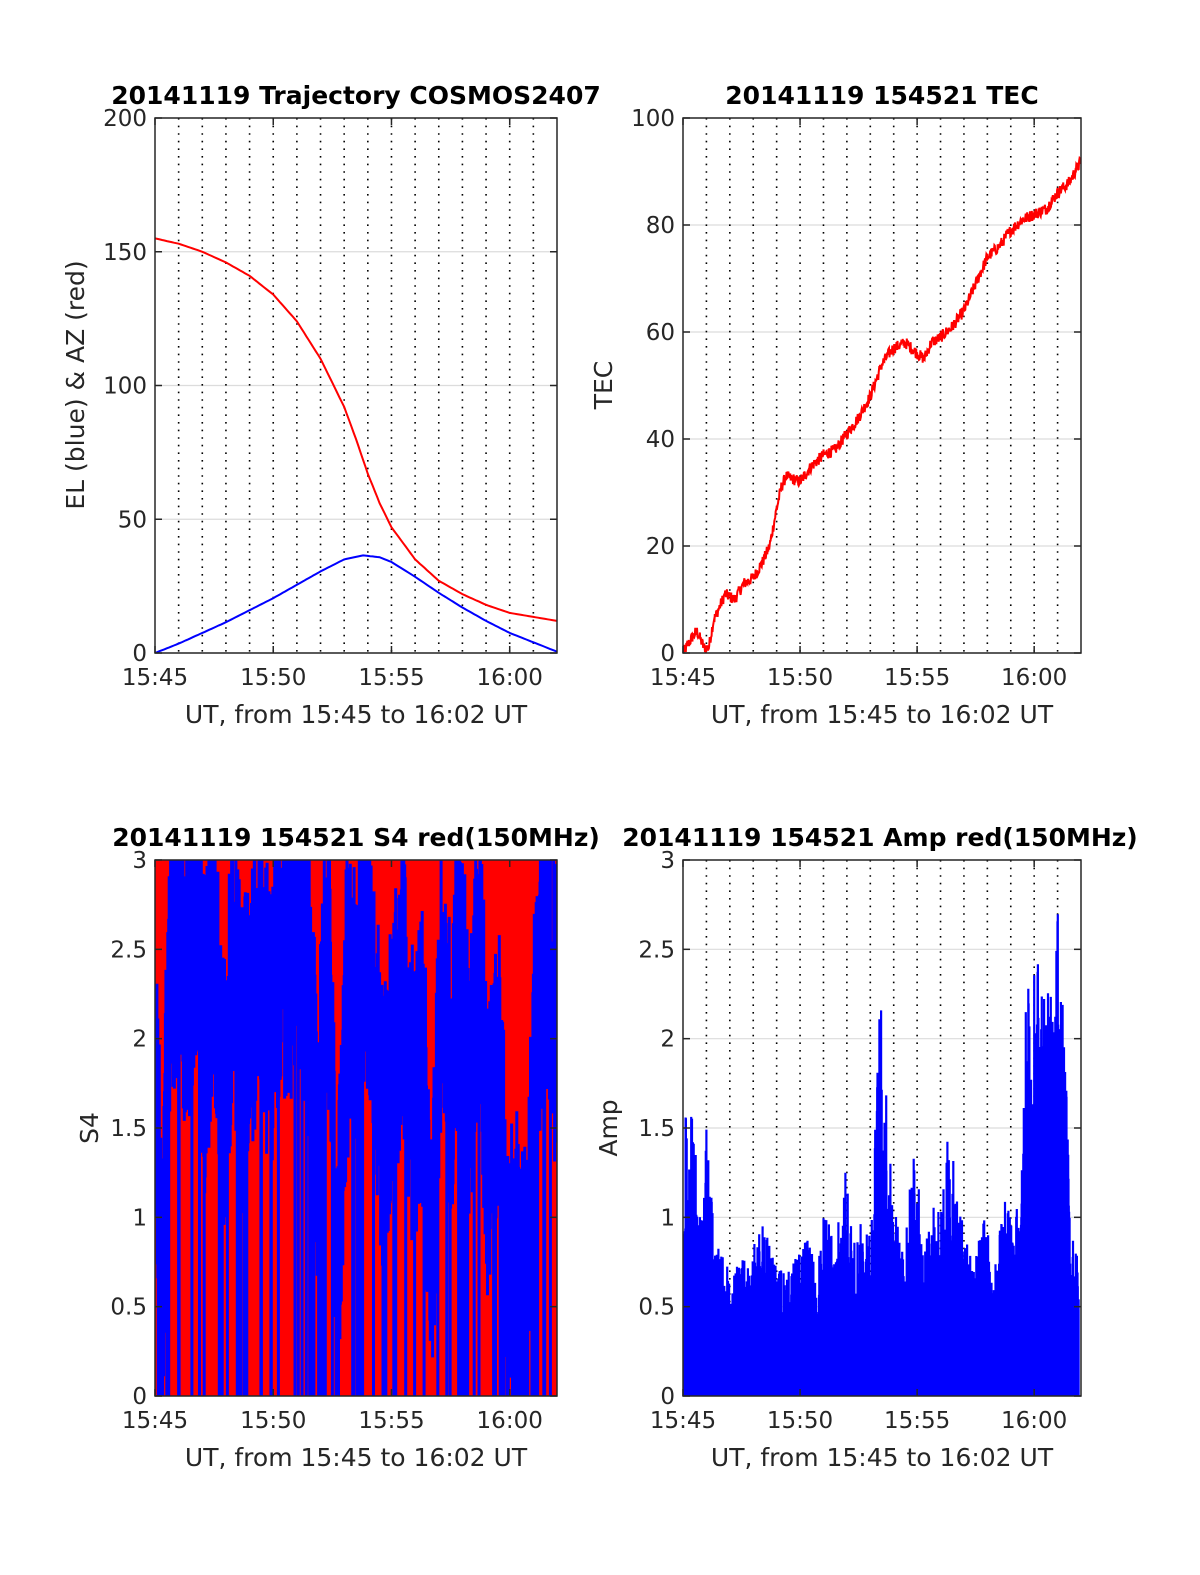 This screenshot has height=1575, width=1200. I want to click on y-axis-label: Amp, so click(608, 1127).